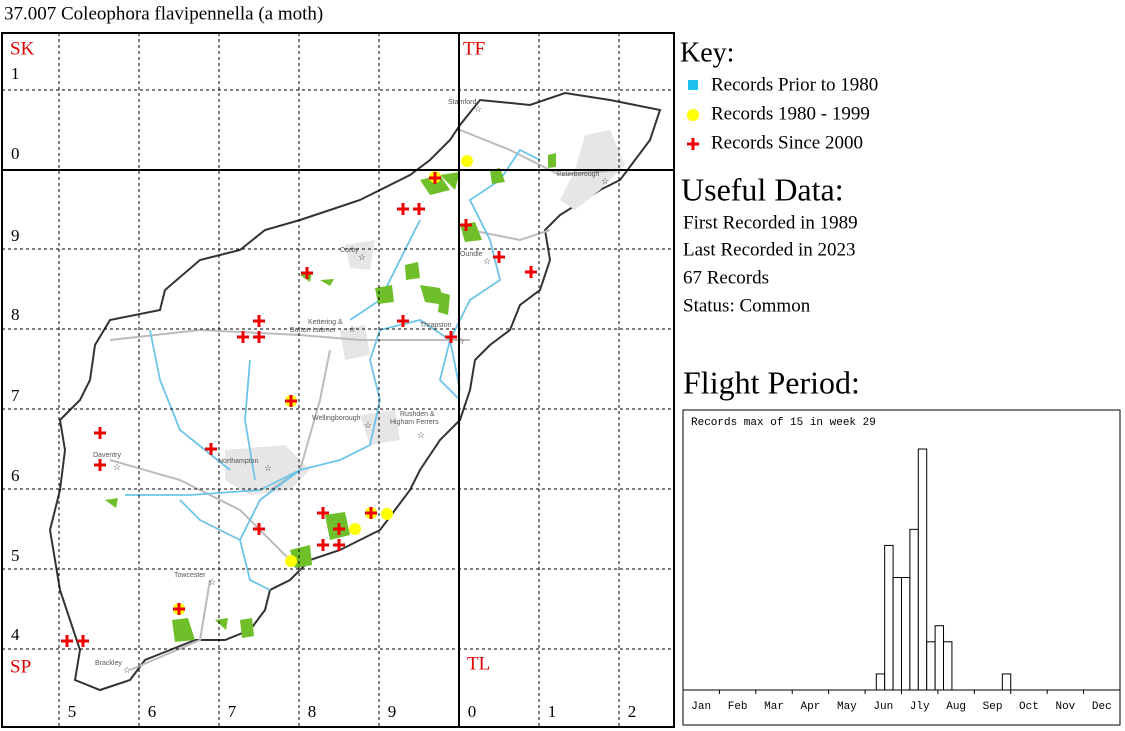 This screenshot has width=1125, height=731. Describe the element at coordinates (787, 142) in the screenshot. I see `key-item: Records Since 2000` at that location.